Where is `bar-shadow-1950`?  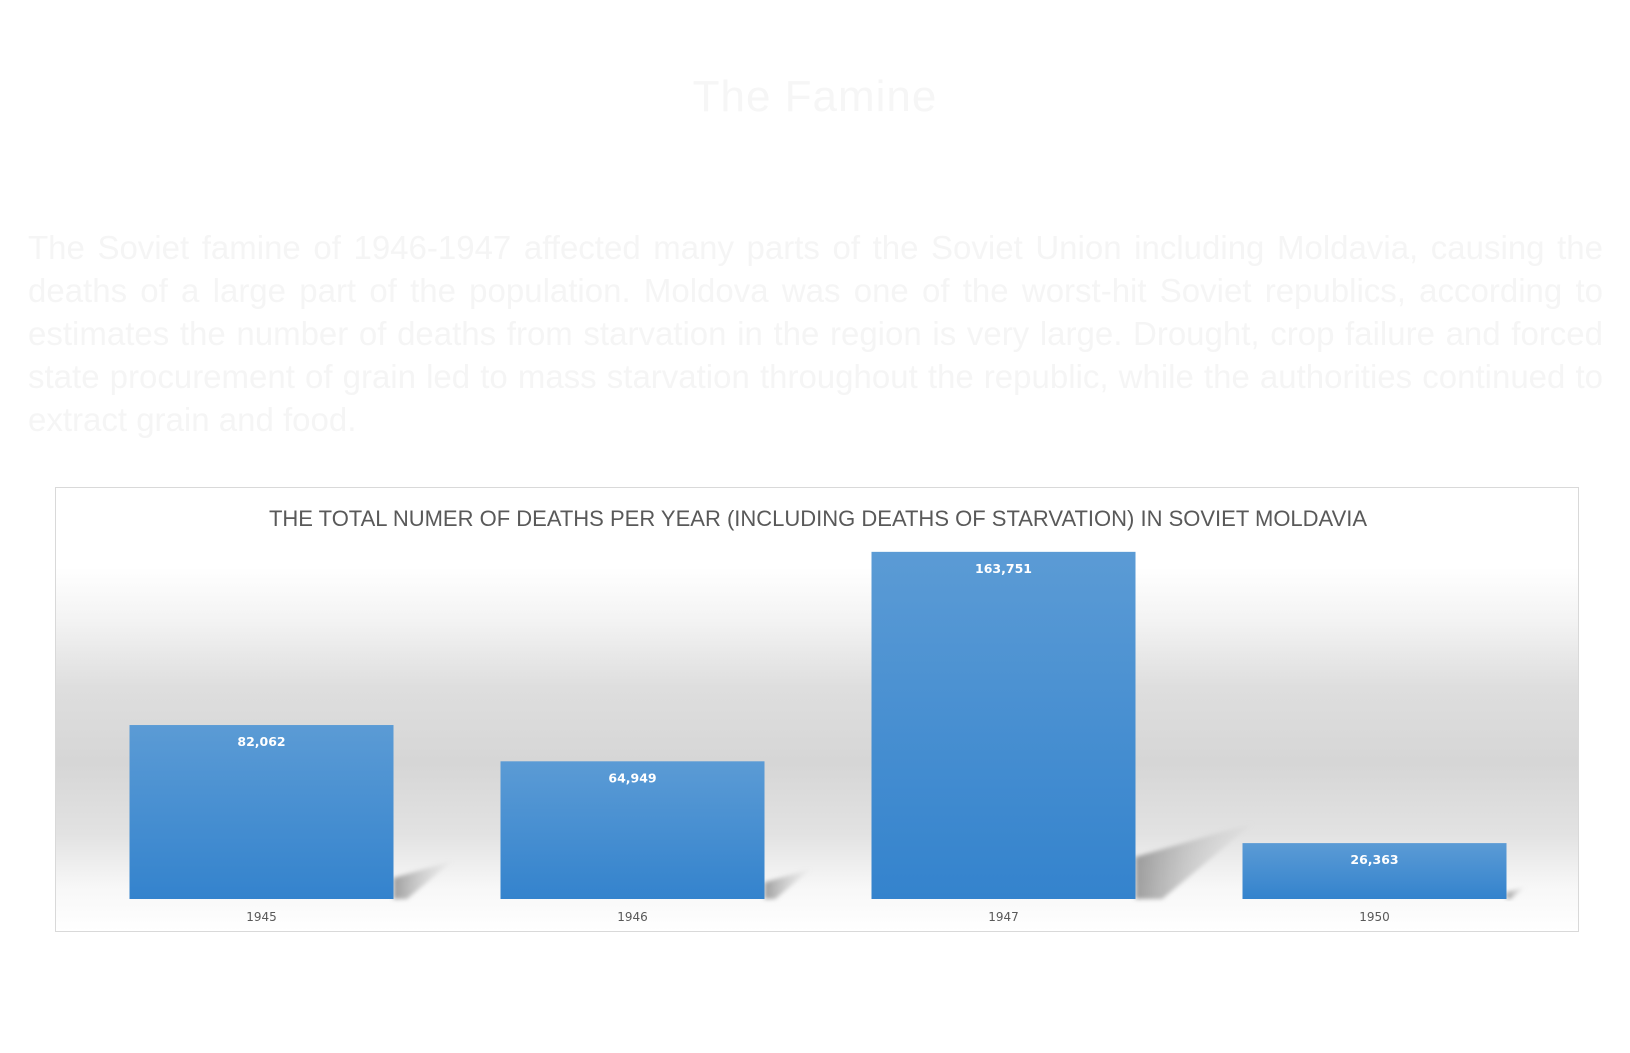 bar-shadow-1950 is located at coordinates (1516, 892).